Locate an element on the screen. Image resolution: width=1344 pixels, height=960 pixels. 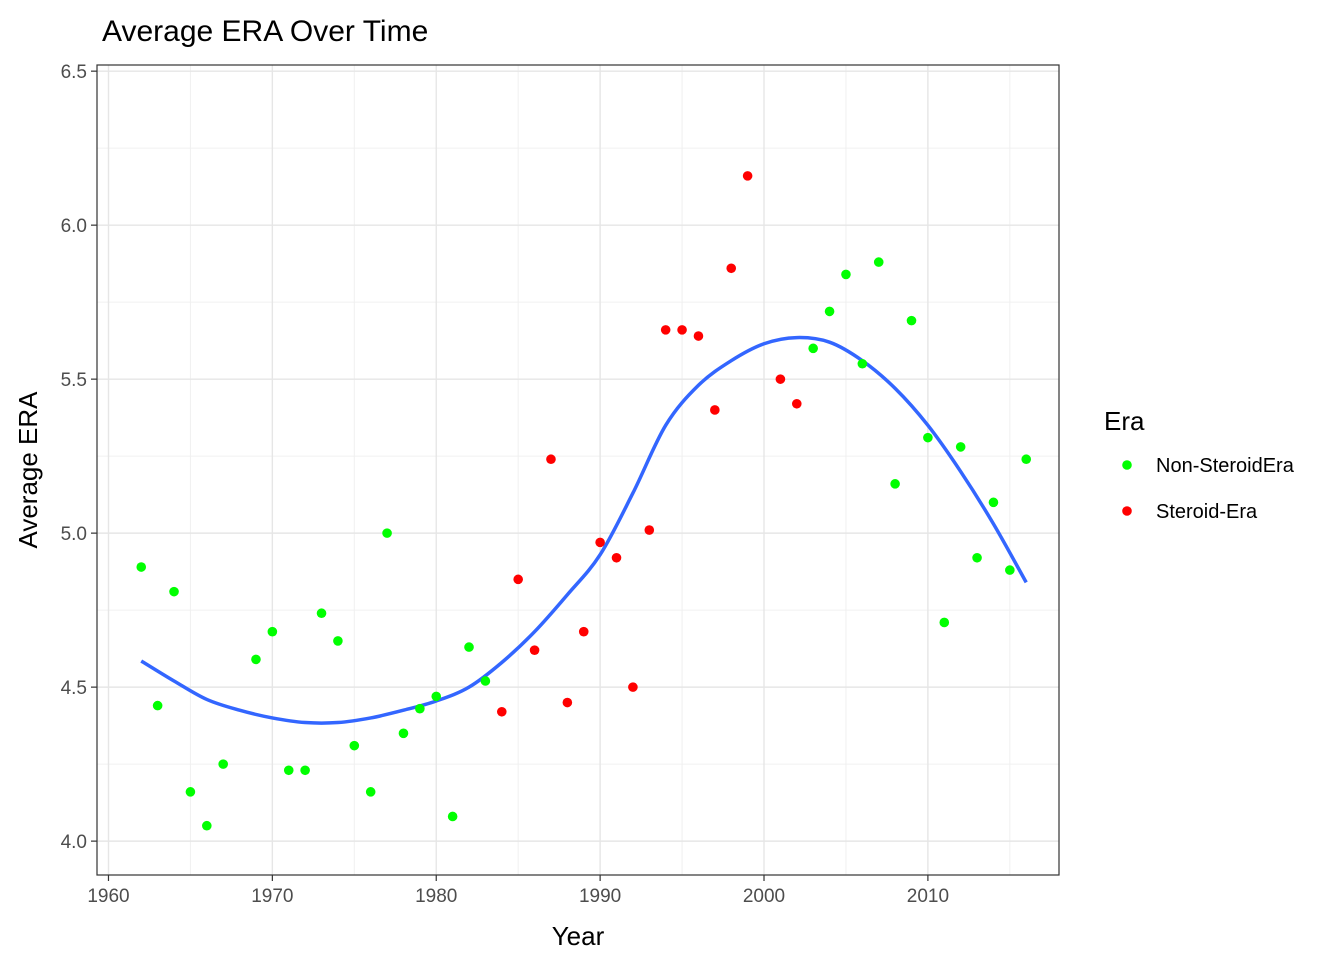
x-axis-title: Year is located at coordinates (578, 936).